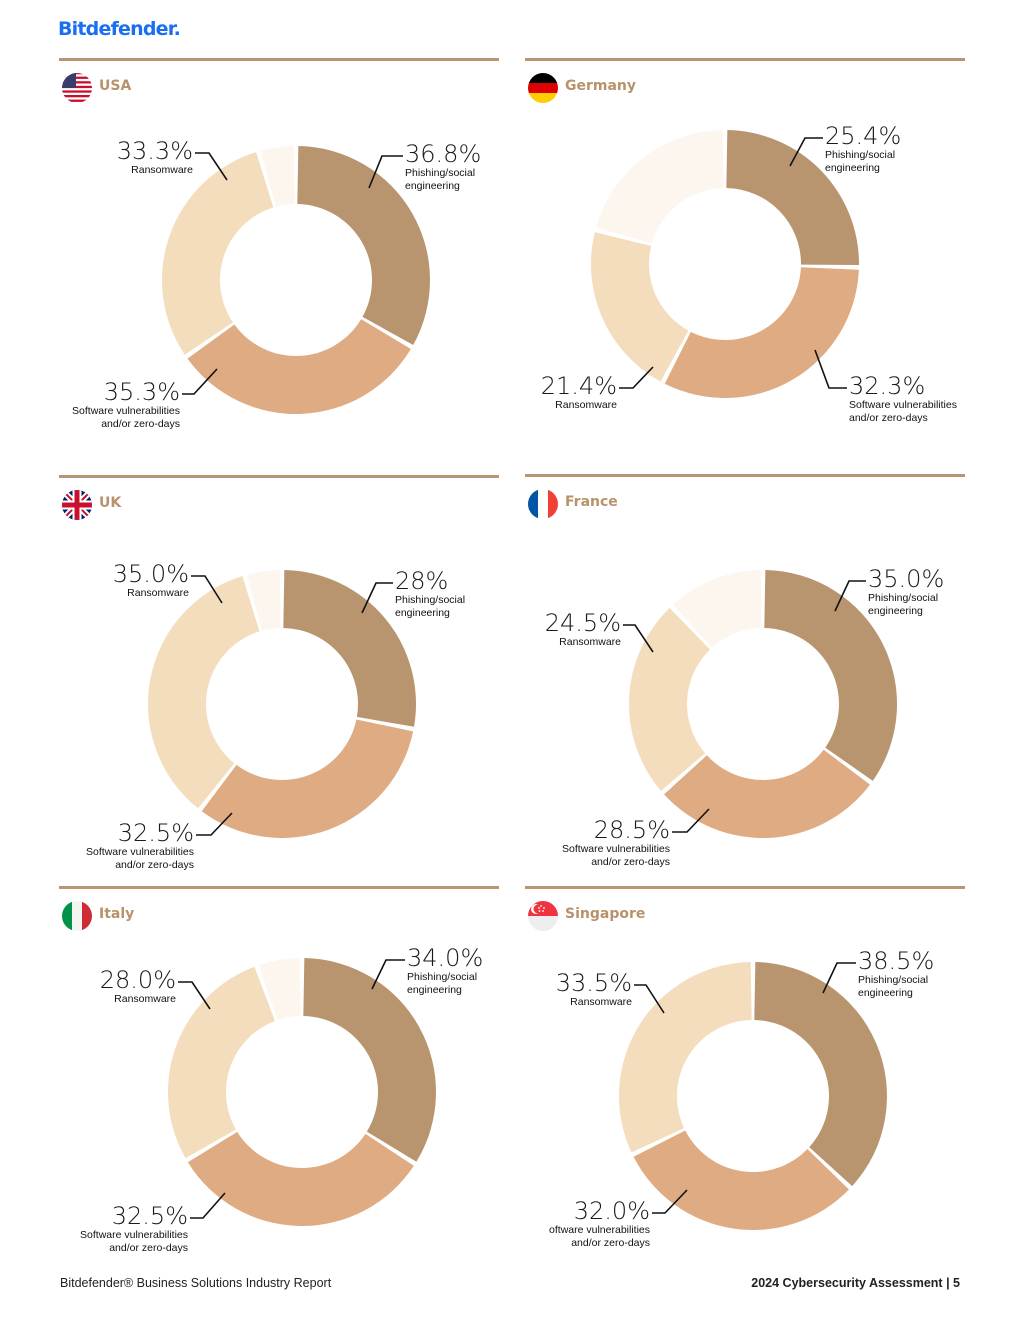 Image resolution: width=1020 pixels, height=1320 pixels. Describe the element at coordinates (77, 916) in the screenshot. I see `italy-flag-icon` at that location.